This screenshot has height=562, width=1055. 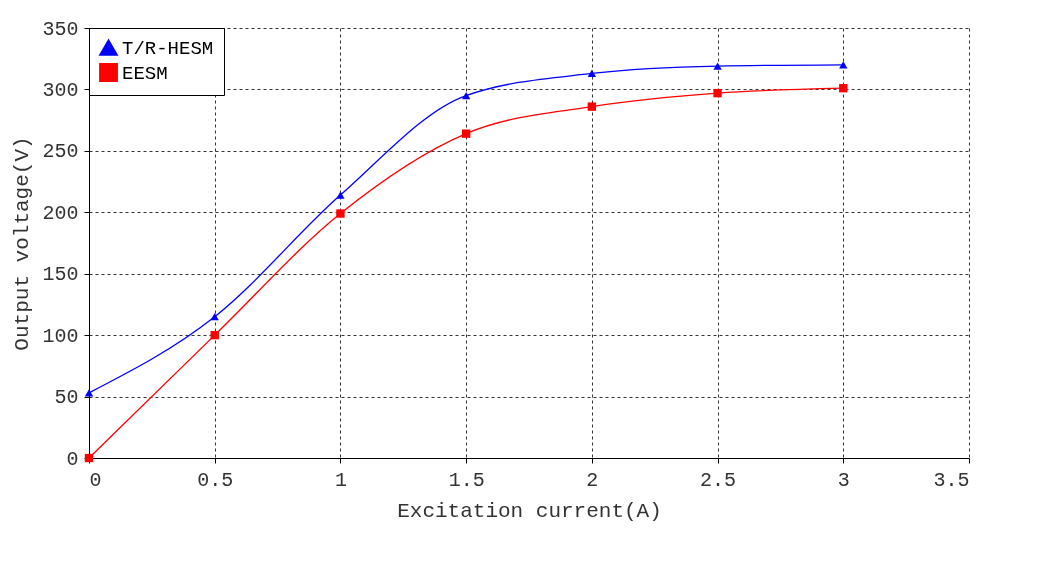 What do you see at coordinates (60, 90) in the screenshot?
I see `y-tick-label: 300` at bounding box center [60, 90].